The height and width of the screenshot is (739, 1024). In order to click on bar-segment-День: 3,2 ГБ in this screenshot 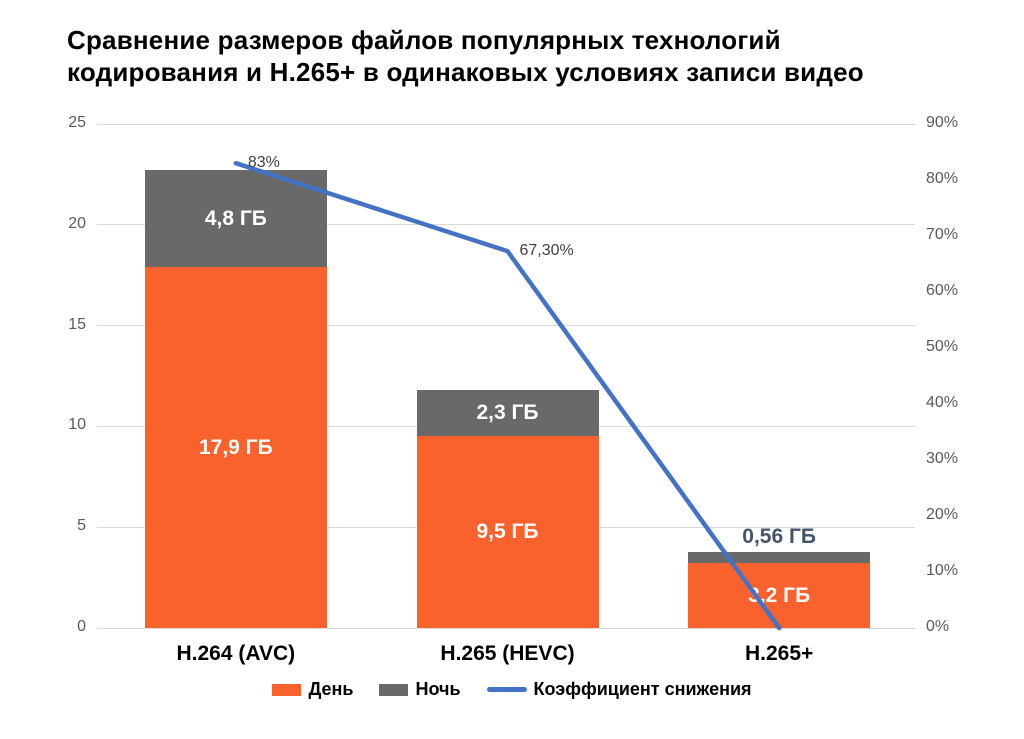, I will do `click(779, 595)`.